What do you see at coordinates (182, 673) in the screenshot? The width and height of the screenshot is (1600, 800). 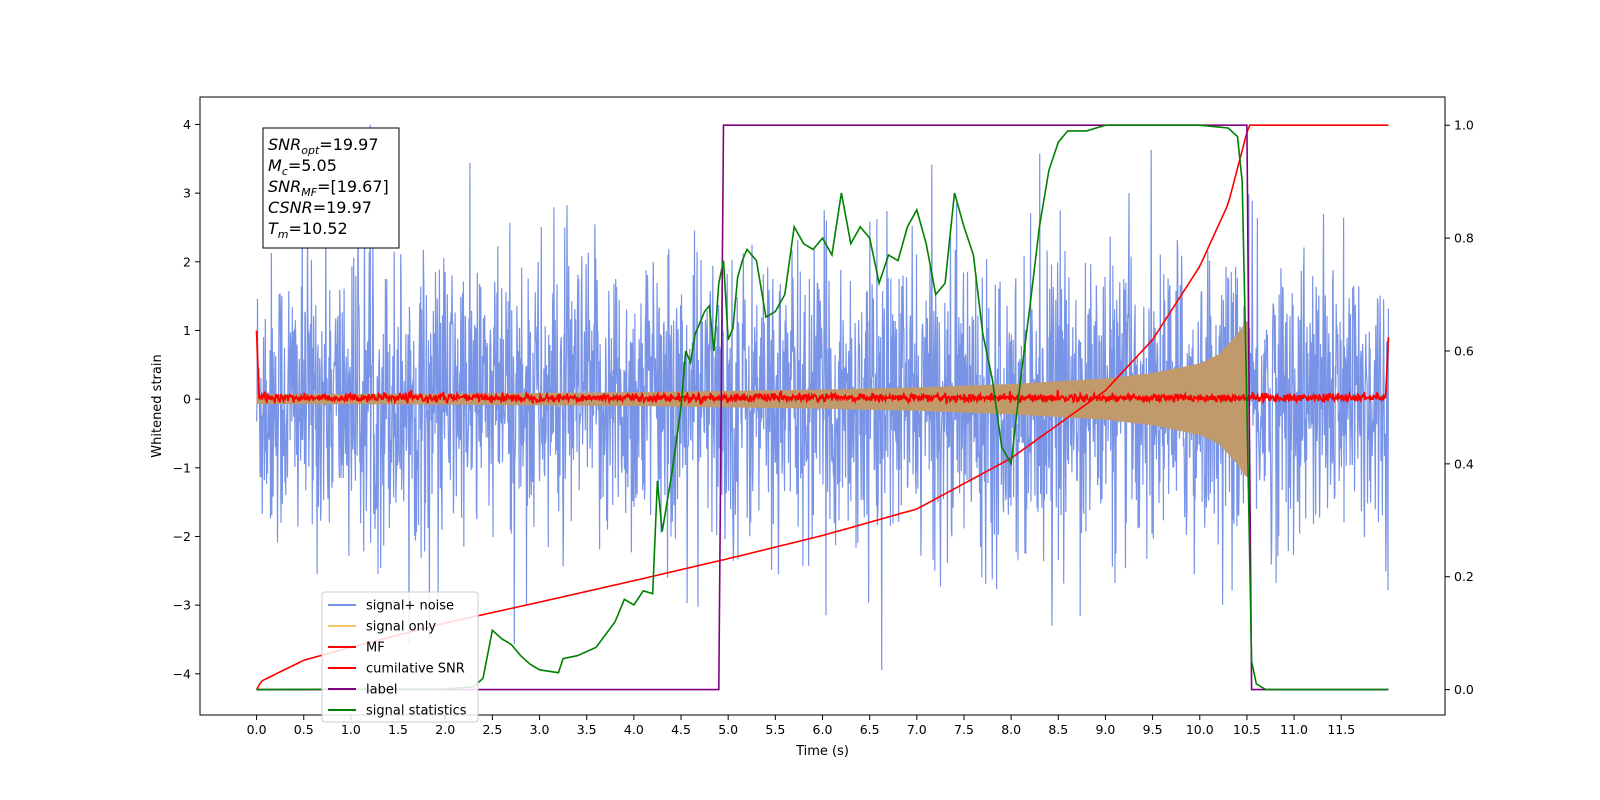 I see `y-tick-label: −4` at bounding box center [182, 673].